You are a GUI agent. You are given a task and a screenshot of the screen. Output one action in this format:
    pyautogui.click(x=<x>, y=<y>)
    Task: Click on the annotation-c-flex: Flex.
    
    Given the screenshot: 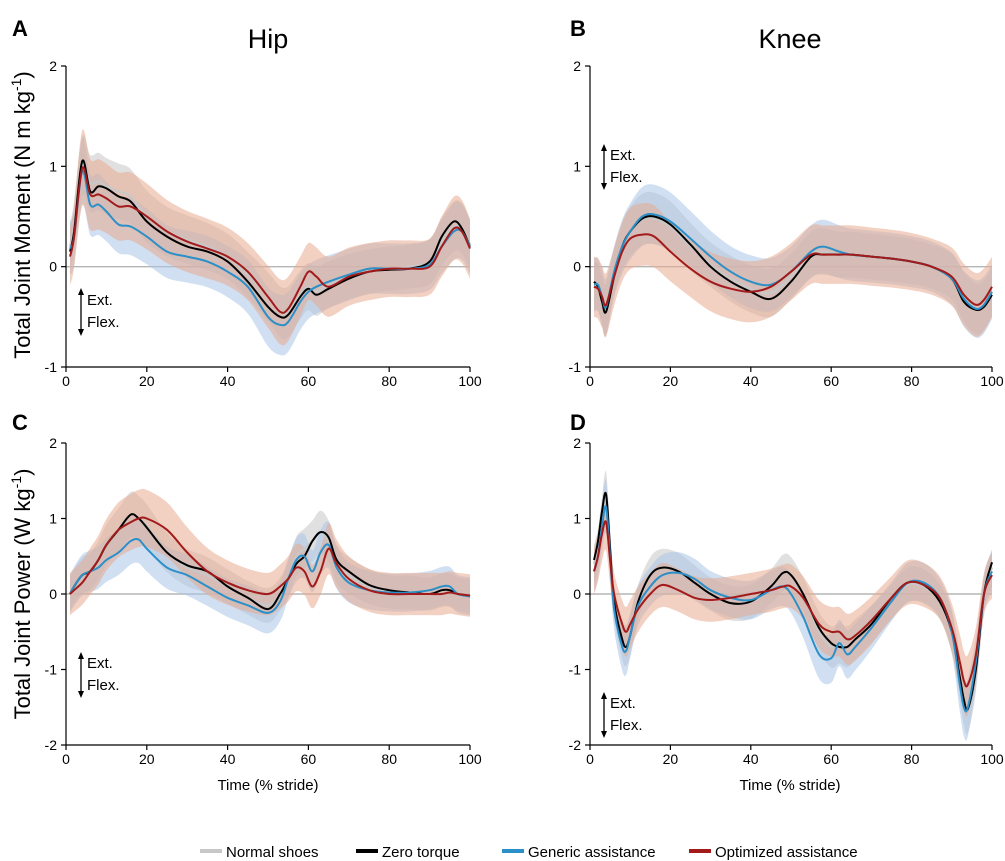 What is the action you would take?
    pyautogui.click(x=103, y=685)
    